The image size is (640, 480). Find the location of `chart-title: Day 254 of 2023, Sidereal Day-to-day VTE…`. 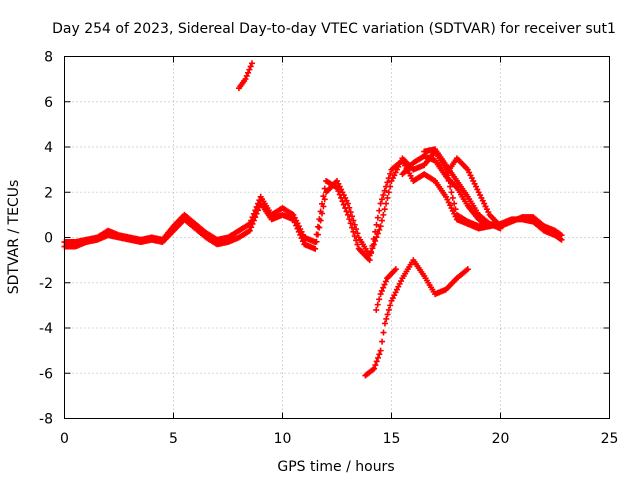

chart-title: Day 254 of 2023, Sidereal Day-to-day VTE… is located at coordinates (334, 29).